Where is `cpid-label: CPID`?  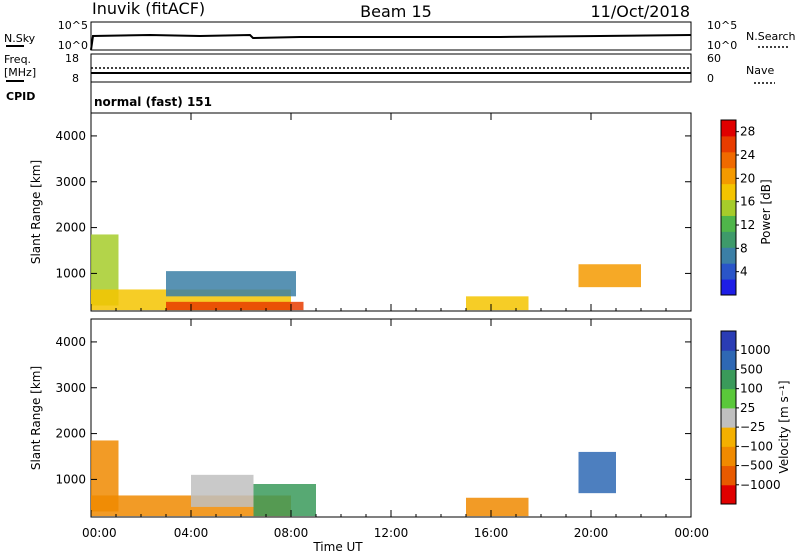
cpid-label: CPID is located at coordinates (20, 96).